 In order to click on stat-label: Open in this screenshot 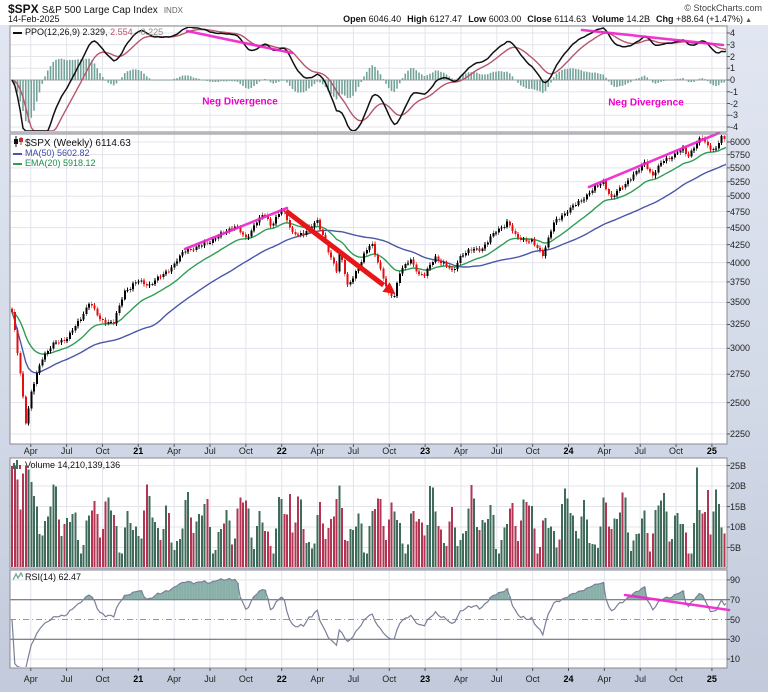, I will do `click(355, 19)`.